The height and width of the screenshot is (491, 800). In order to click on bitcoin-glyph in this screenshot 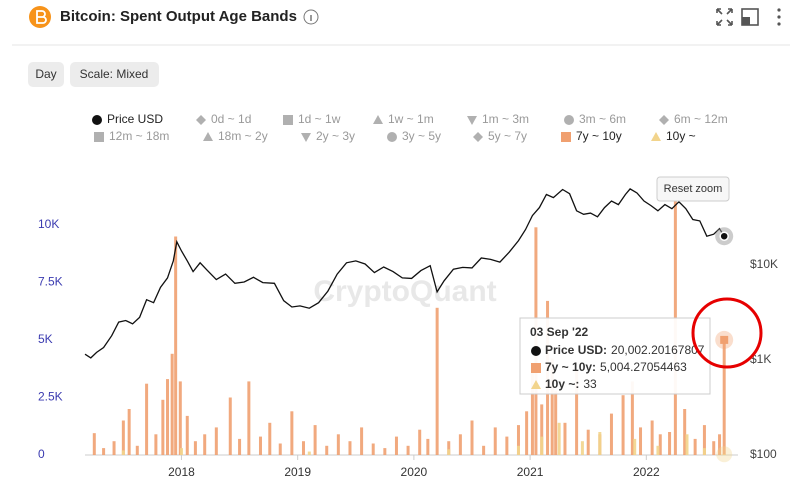, I will do `click(41, 17)`.